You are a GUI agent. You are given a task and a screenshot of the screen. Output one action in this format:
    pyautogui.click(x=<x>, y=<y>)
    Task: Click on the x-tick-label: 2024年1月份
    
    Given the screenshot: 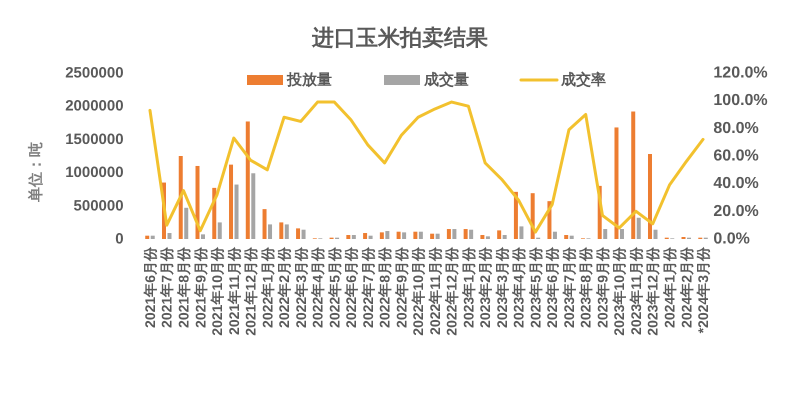 What is the action you would take?
    pyautogui.click(x=670, y=287)
    